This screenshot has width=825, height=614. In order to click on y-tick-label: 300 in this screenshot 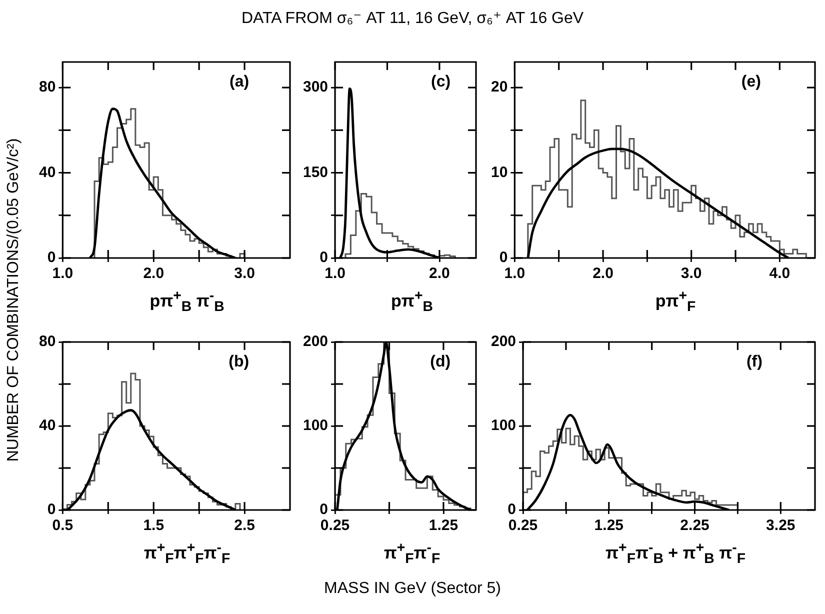, I will do `click(315, 87)`.